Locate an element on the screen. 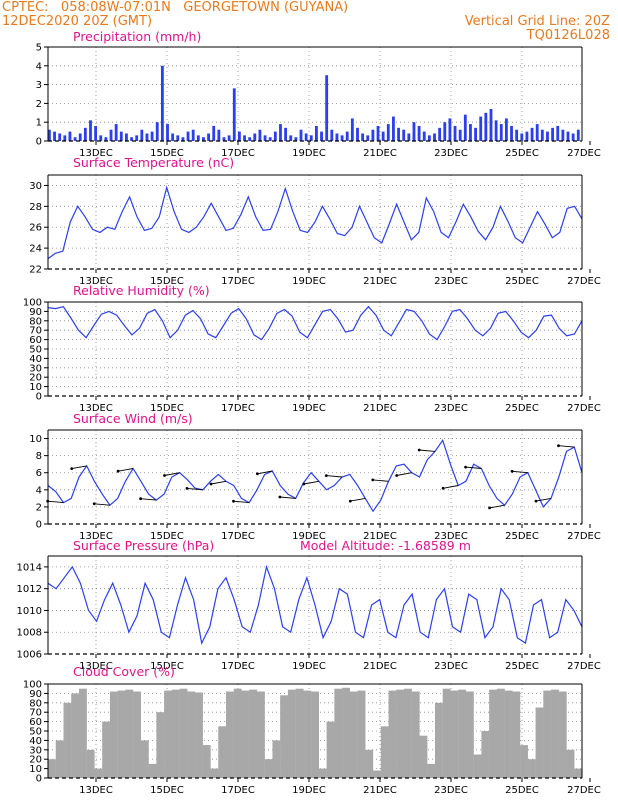  x-tick-label: 23DEC is located at coordinates (451, 790).